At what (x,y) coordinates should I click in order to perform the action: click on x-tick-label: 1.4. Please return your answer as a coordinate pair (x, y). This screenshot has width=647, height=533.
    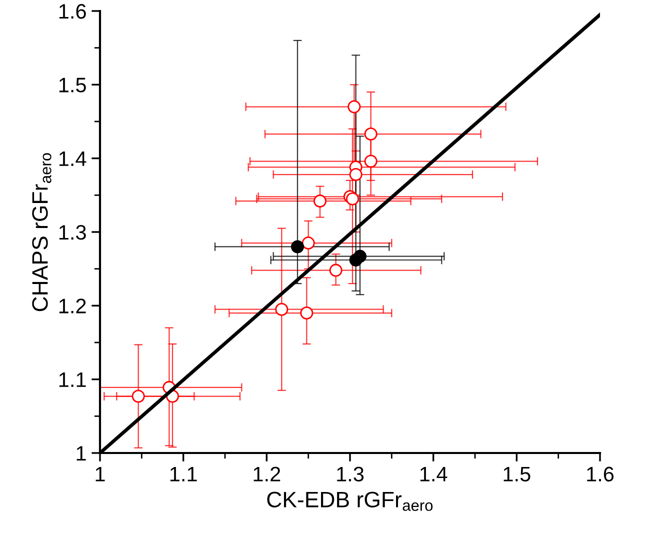
    Looking at the image, I should click on (434, 474).